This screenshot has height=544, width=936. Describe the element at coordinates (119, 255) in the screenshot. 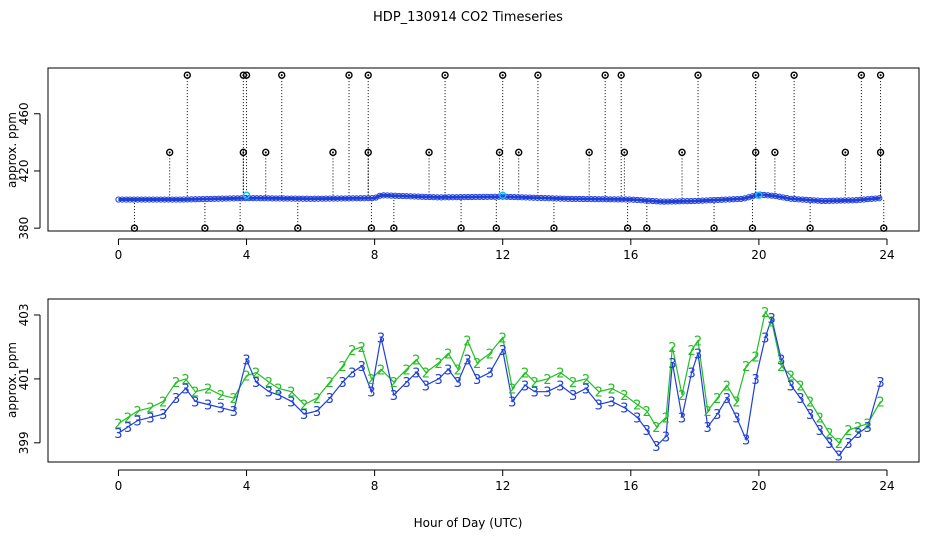

I see `top-x-tick-label: 0` at that location.